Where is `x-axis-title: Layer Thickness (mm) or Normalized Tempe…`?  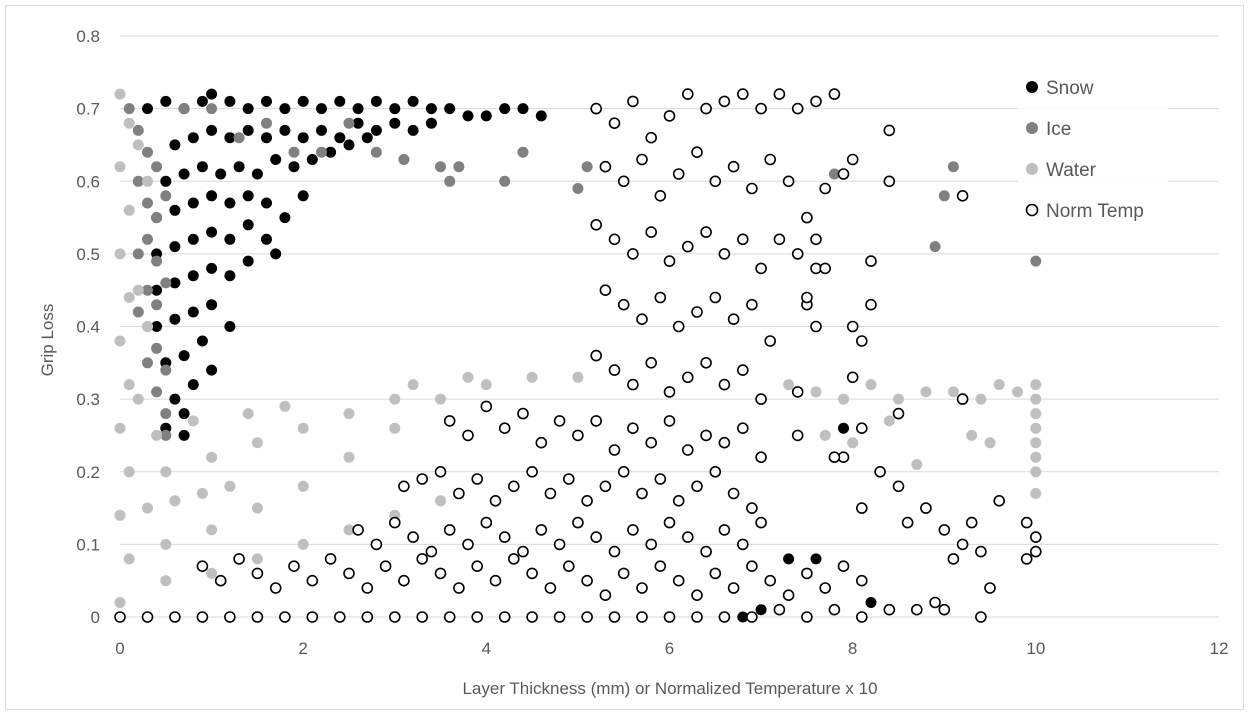
x-axis-title: Layer Thickness (mm) or Normalized Tempe… is located at coordinates (669, 688).